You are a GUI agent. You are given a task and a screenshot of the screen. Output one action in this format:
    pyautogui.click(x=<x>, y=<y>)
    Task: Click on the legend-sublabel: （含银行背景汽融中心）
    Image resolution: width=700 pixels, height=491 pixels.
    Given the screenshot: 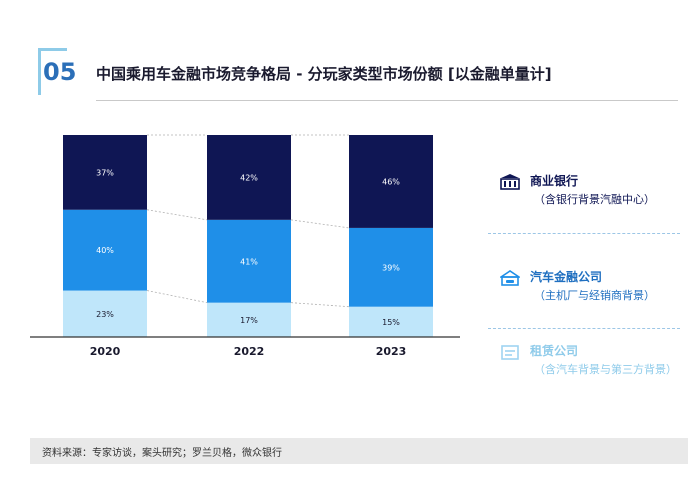 What is the action you would take?
    pyautogui.click(x=594, y=199)
    